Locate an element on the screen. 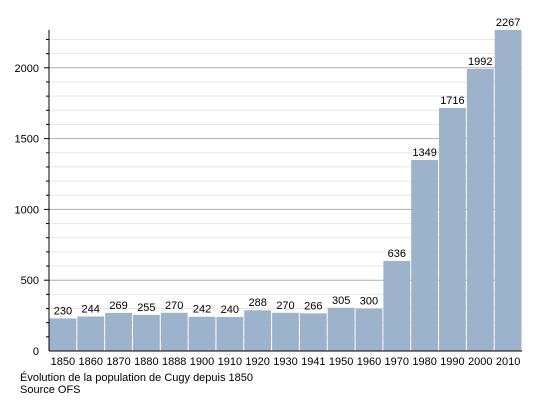 The height and width of the screenshot is (400, 550). x-tick-label: 1900 is located at coordinates (202, 362).